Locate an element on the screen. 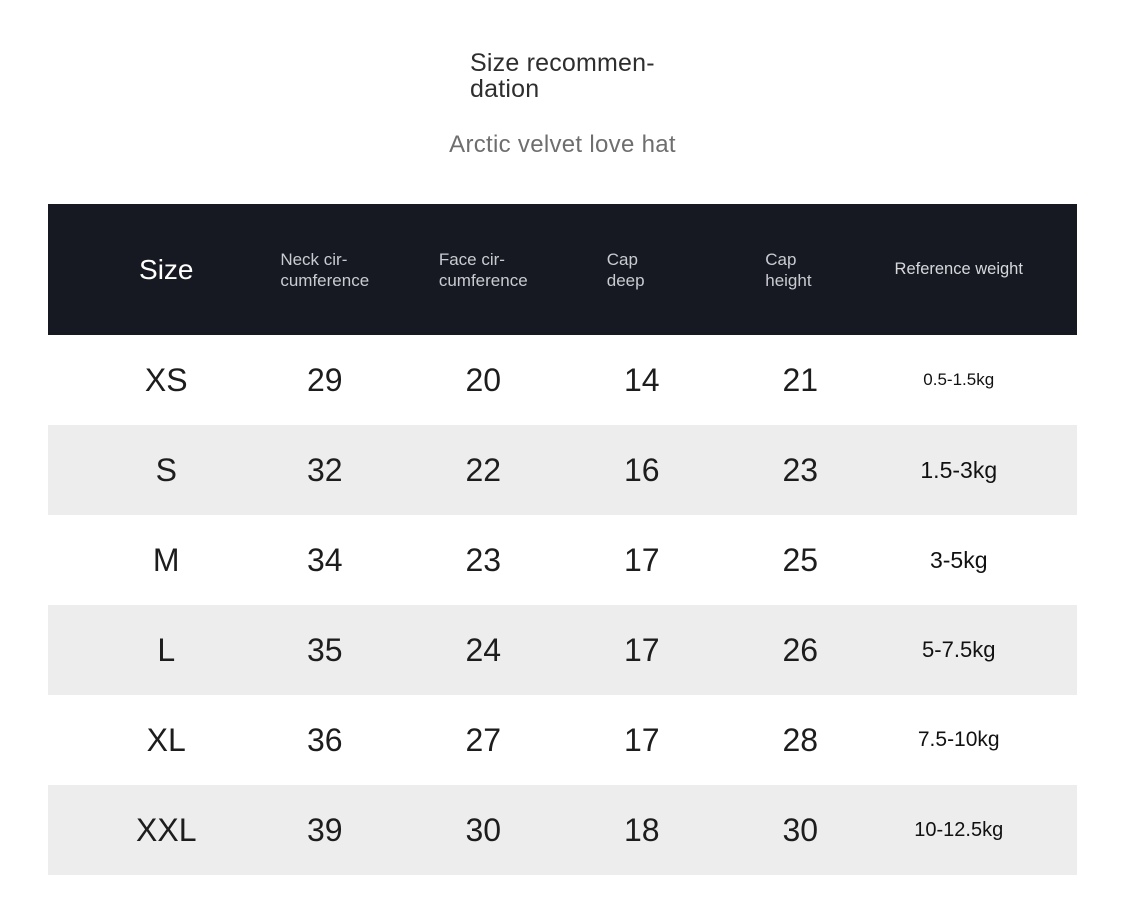  cell-weight: 5-7.5kg is located at coordinates (959, 649).